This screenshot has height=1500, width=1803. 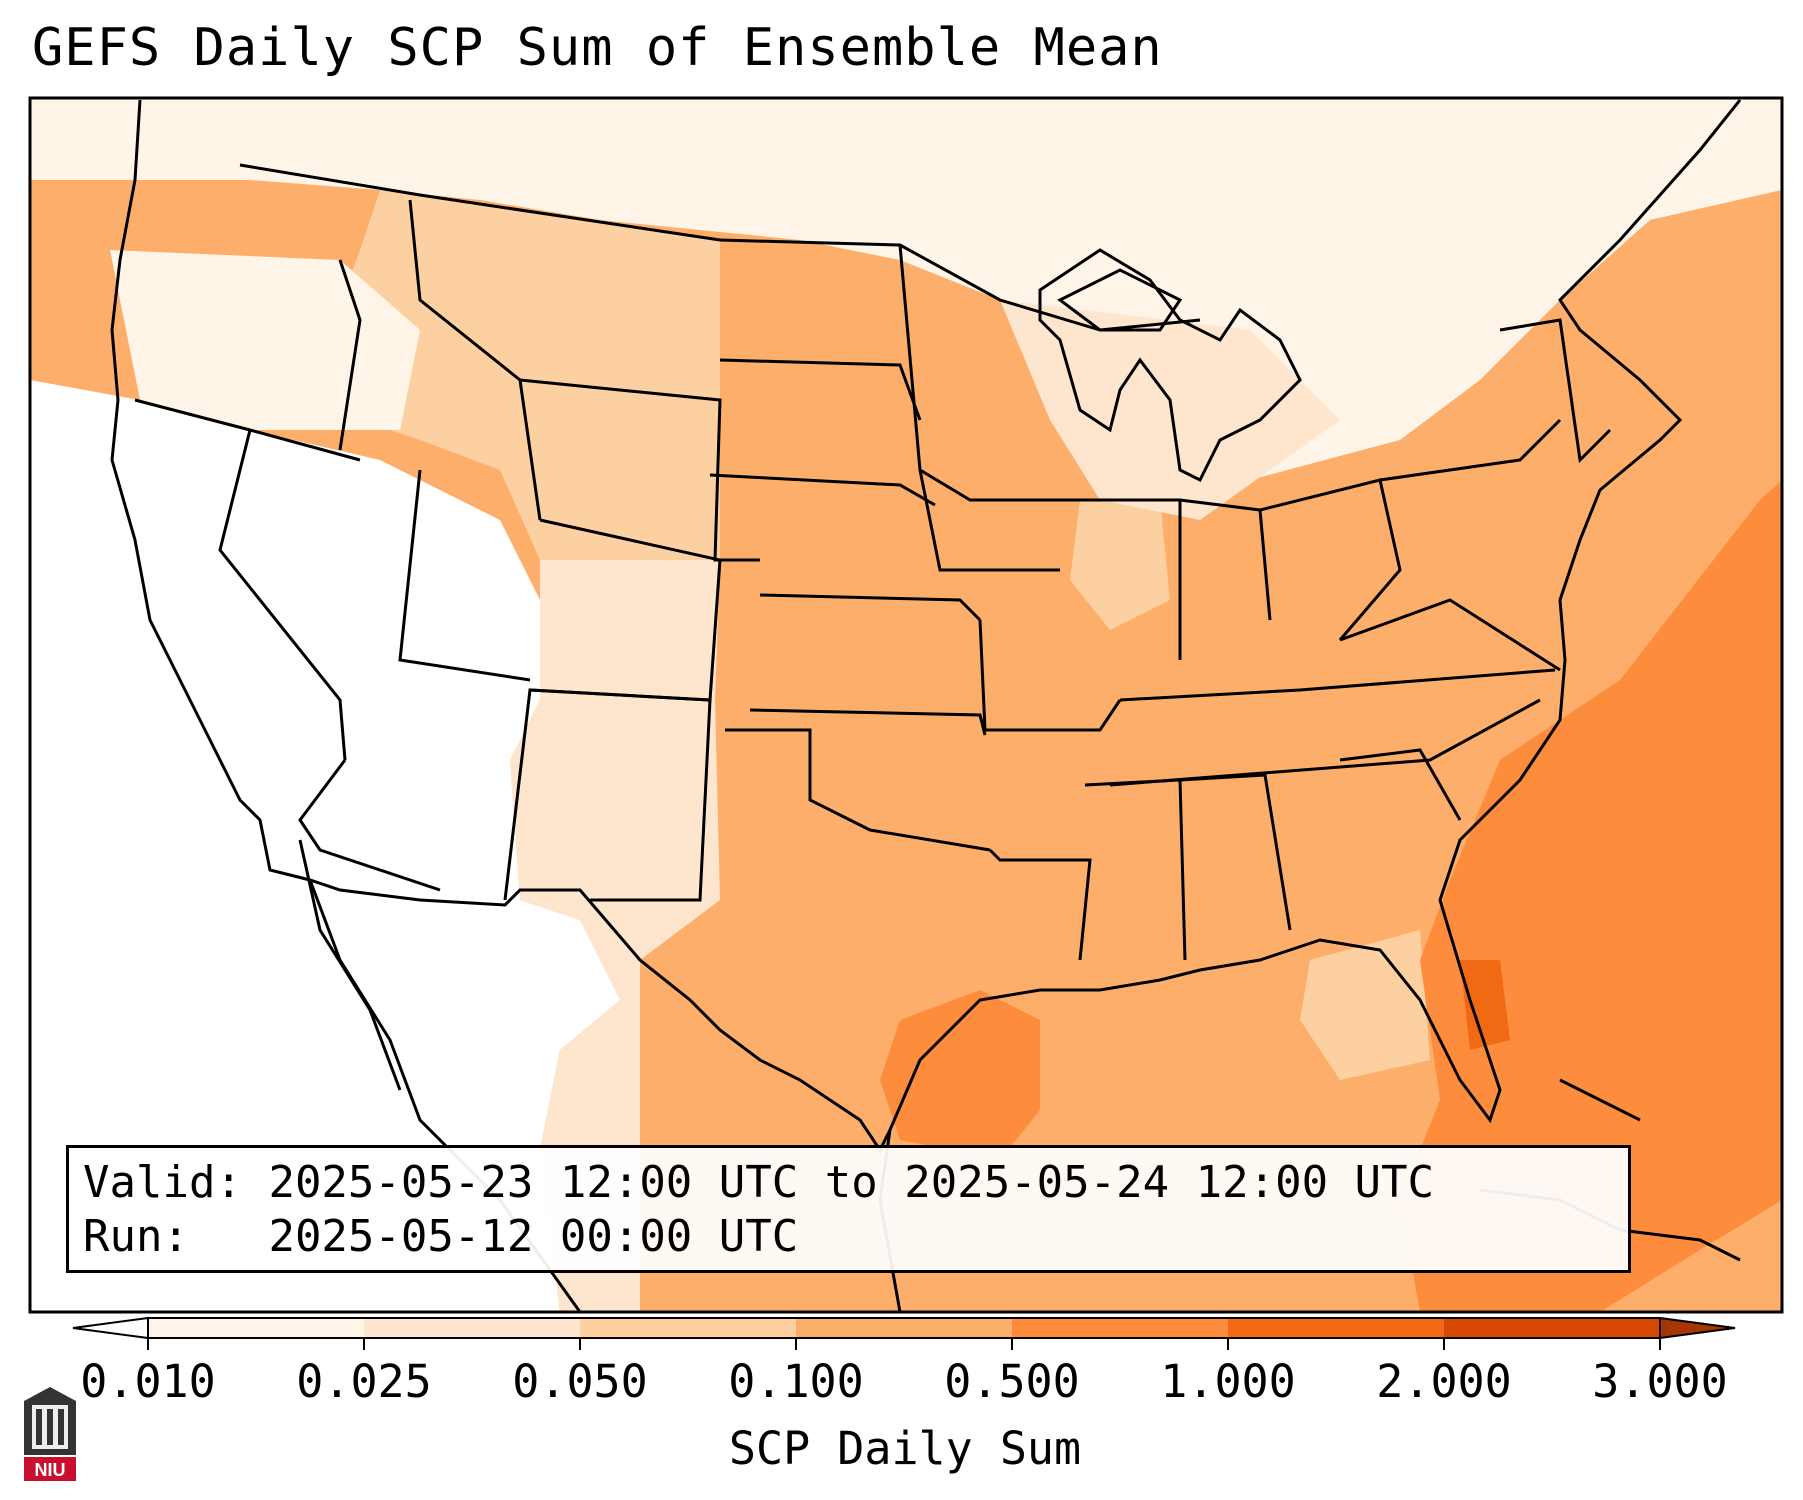 What do you see at coordinates (1400, 784) in the screenshot?
I see `border-sc-ga` at bounding box center [1400, 784].